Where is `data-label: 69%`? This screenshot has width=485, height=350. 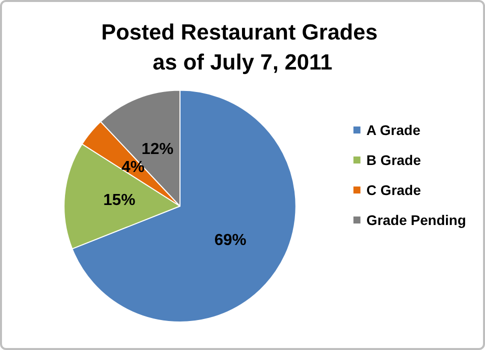 data-label: 69% is located at coordinates (230, 240).